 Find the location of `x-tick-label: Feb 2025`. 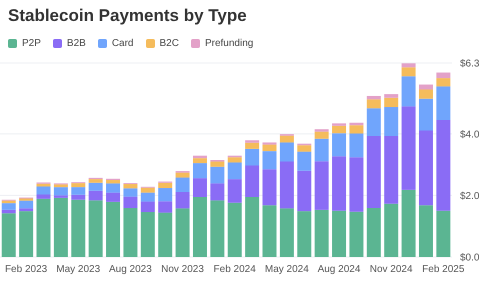

x-tick-label: Feb 2025 is located at coordinates (443, 270).